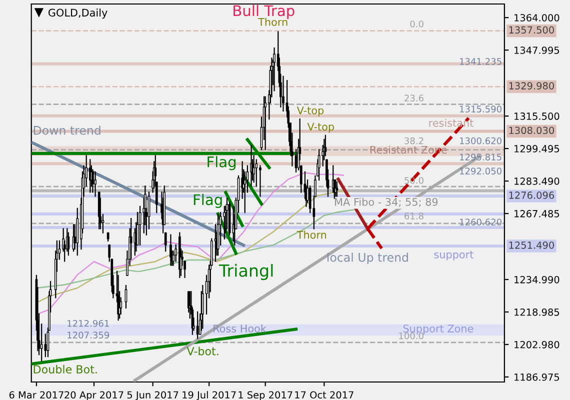 The image size is (570, 400). Describe the element at coordinates (386, 202) in the screenshot. I see `annotation: MA Fibo - 34; 55; 89` at that location.